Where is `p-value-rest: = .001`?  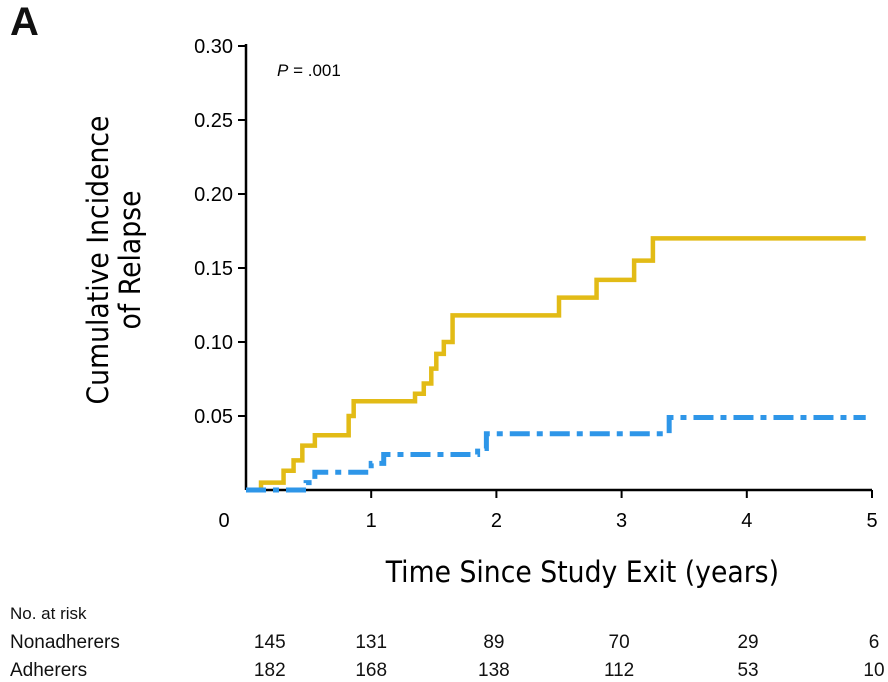
p-value-rest: = .001 is located at coordinates (314, 70).